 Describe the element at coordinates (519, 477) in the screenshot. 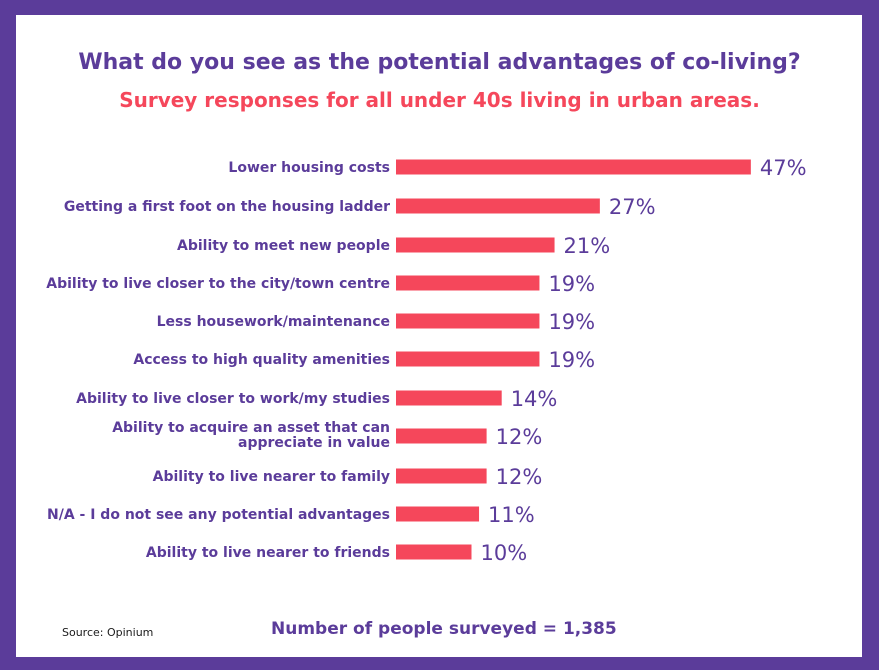

I see `value-label-ability-to-live-nearer-to-family: 12%` at that location.